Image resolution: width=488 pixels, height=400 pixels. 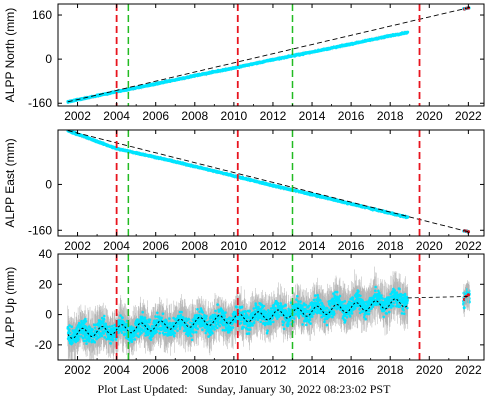 What do you see at coordinates (390, 246) in the screenshot?
I see `x-tick-label: 2018` at bounding box center [390, 246].